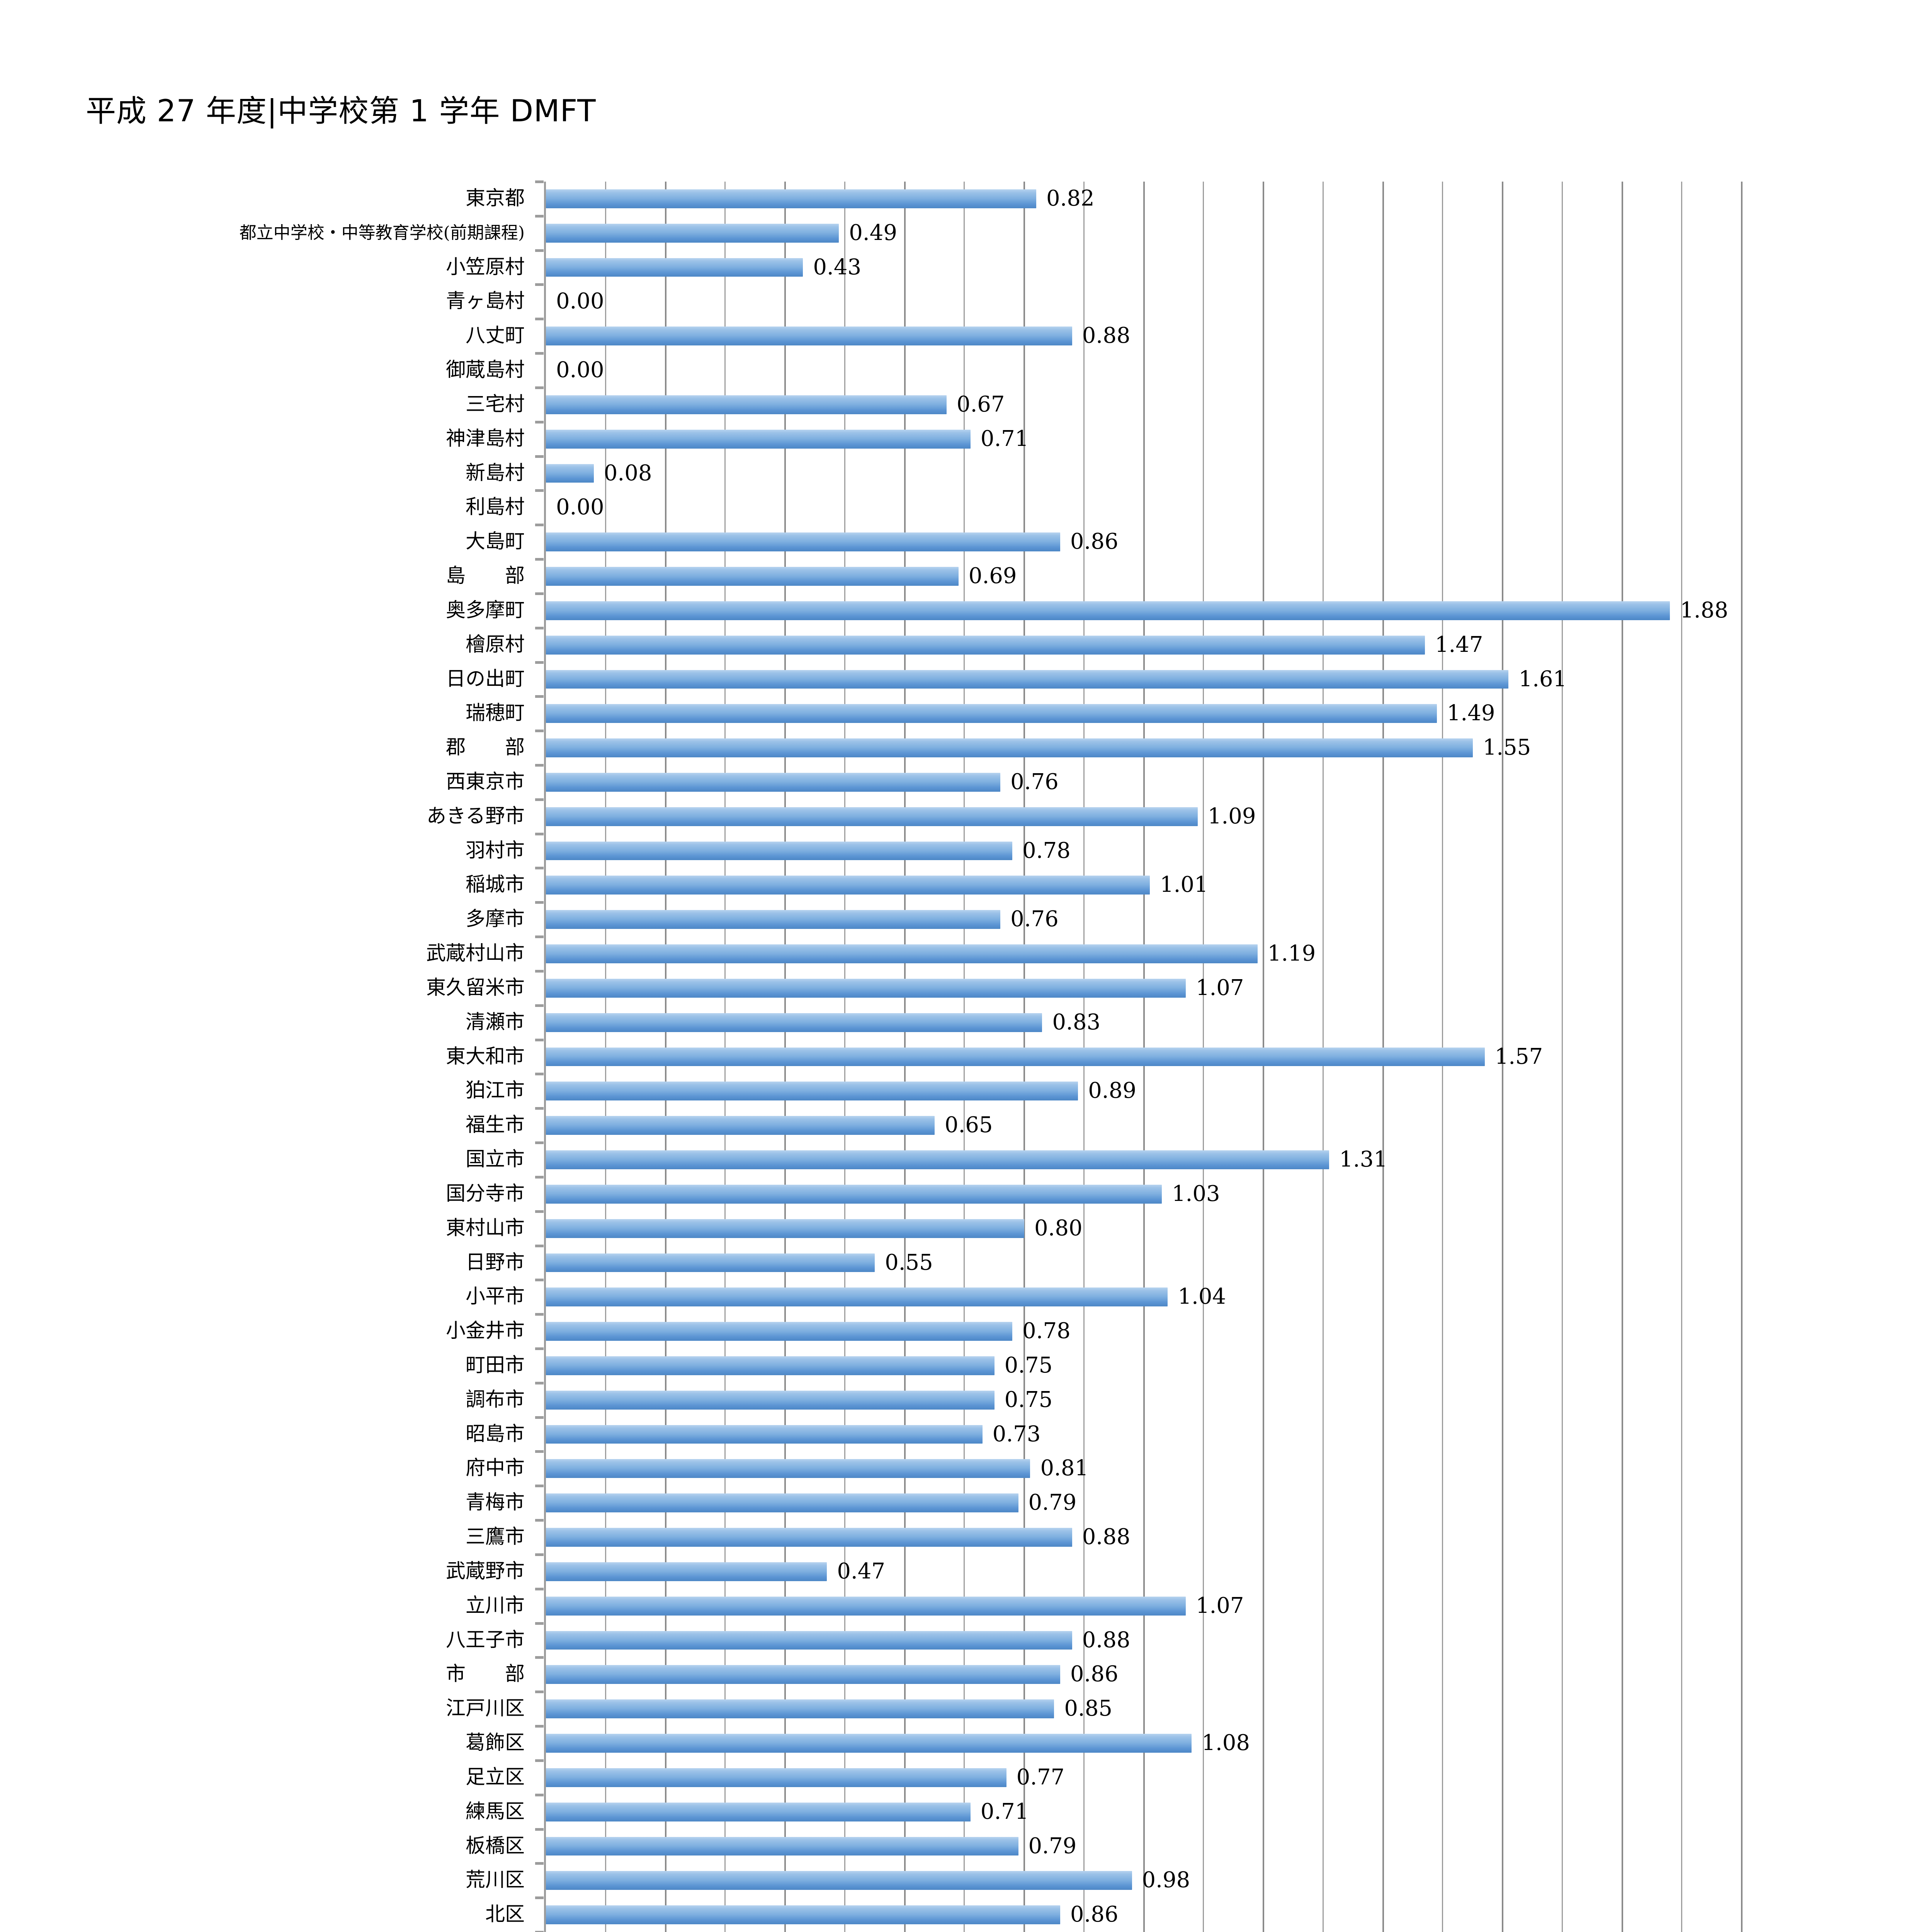 The image size is (1916, 1932). I want to click on bar-value-label: 1.07, so click(1219, 1605).